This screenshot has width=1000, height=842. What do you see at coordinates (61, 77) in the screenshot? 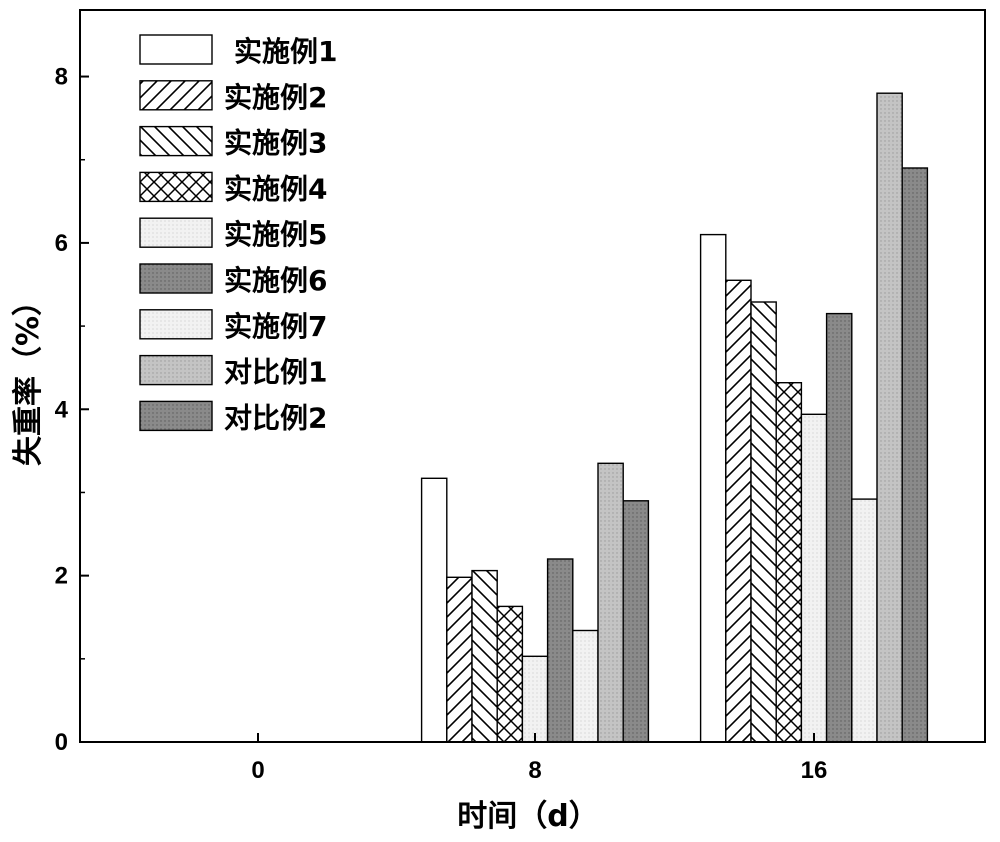
I see `y-tick-label: 8` at bounding box center [61, 77].